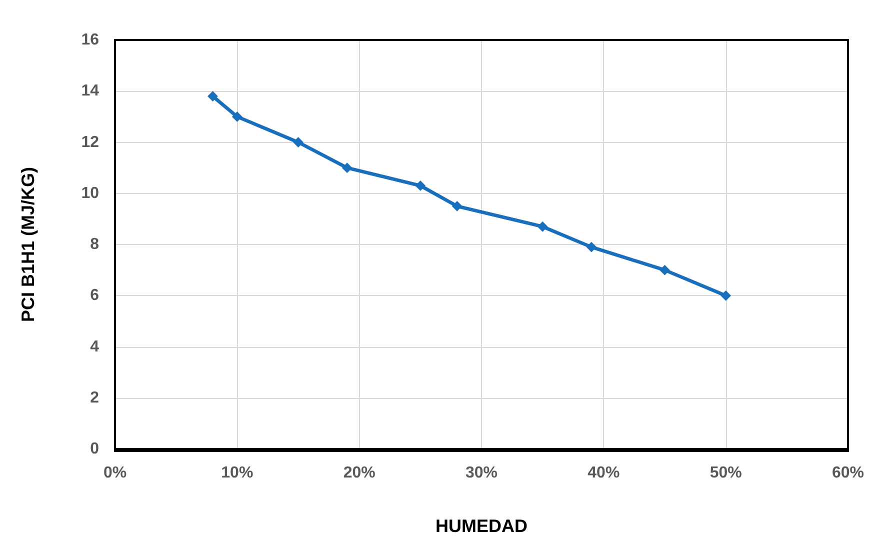 The image size is (886, 540). Describe the element at coordinates (28, 244) in the screenshot. I see `y-axis-title: PCI B1H1 (MJ/KG)` at that location.